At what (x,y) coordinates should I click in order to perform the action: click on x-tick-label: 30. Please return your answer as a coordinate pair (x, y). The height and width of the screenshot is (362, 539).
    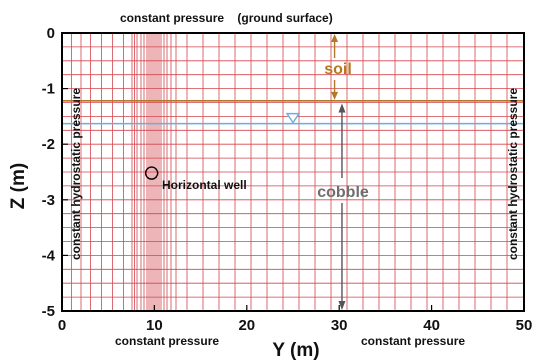
    Looking at the image, I should click on (339, 325).